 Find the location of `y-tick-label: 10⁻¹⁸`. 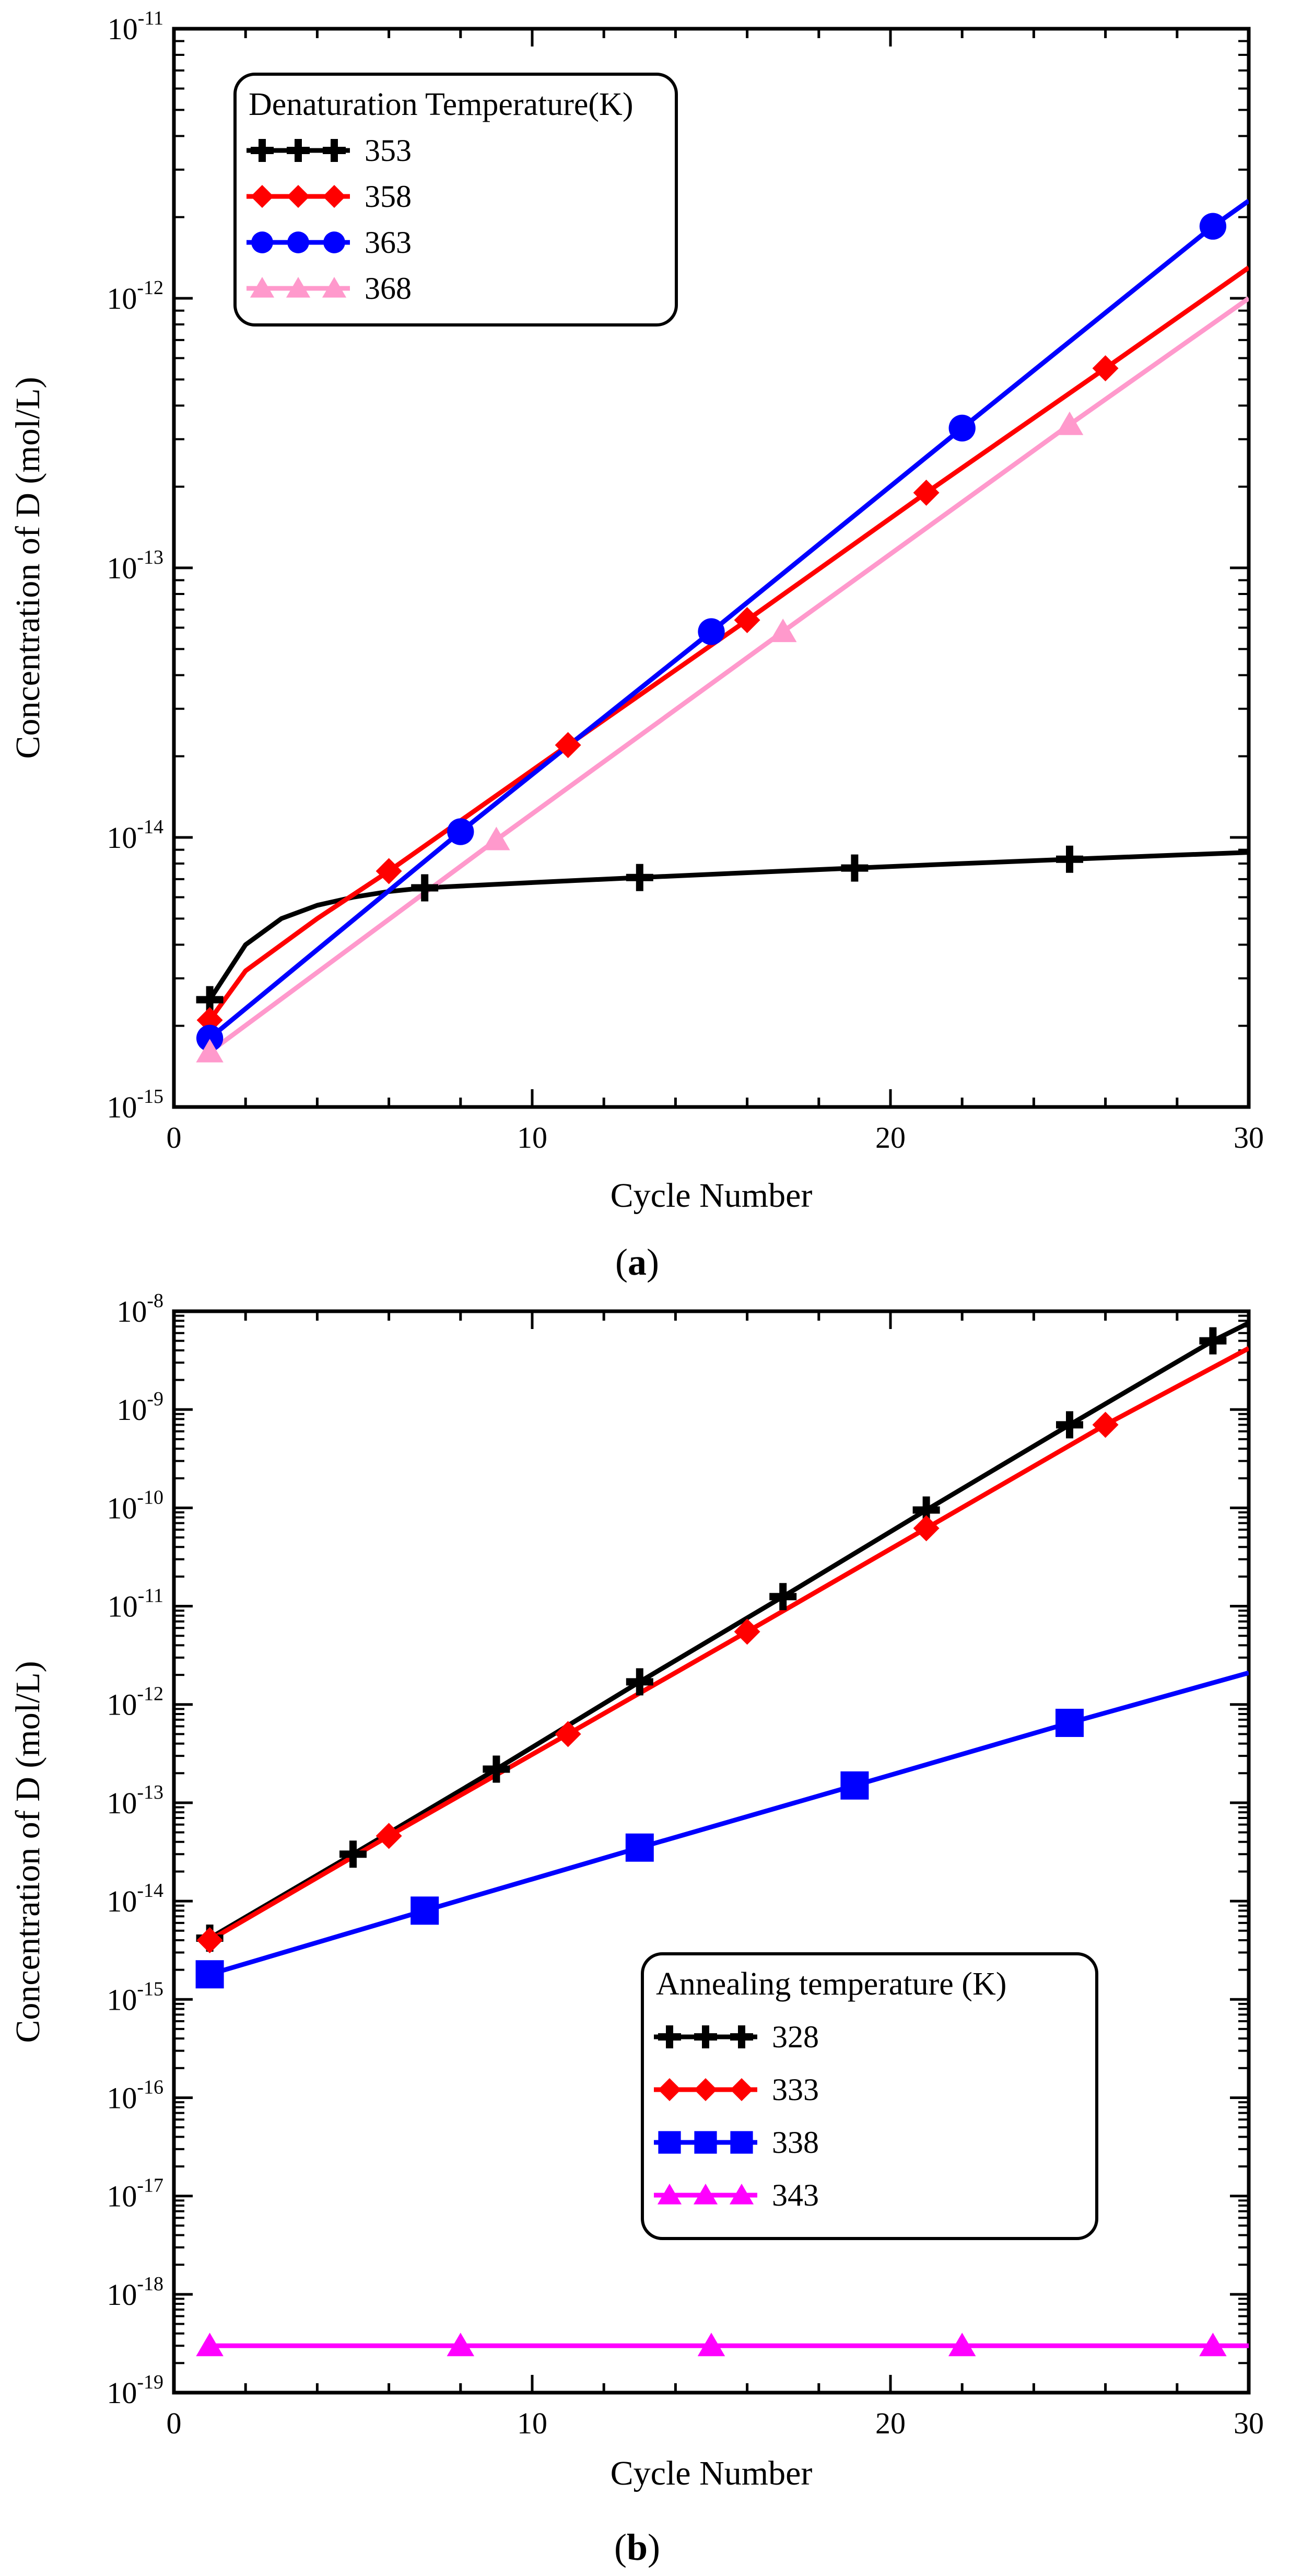

y-tick-label: 10⁻¹⁸ is located at coordinates (135, 2292).